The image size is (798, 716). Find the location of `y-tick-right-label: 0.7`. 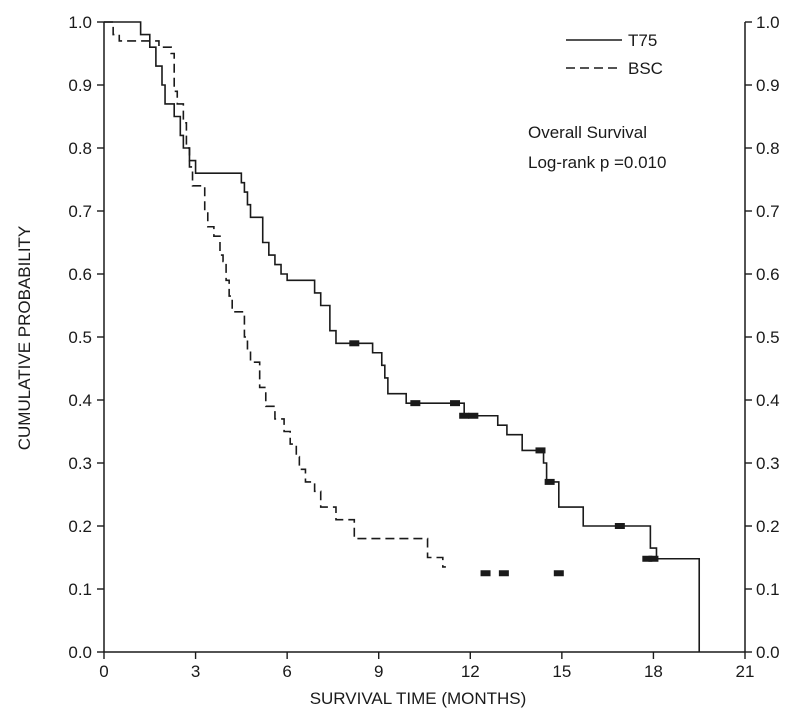

y-tick-right-label: 0.7 is located at coordinates (768, 211).